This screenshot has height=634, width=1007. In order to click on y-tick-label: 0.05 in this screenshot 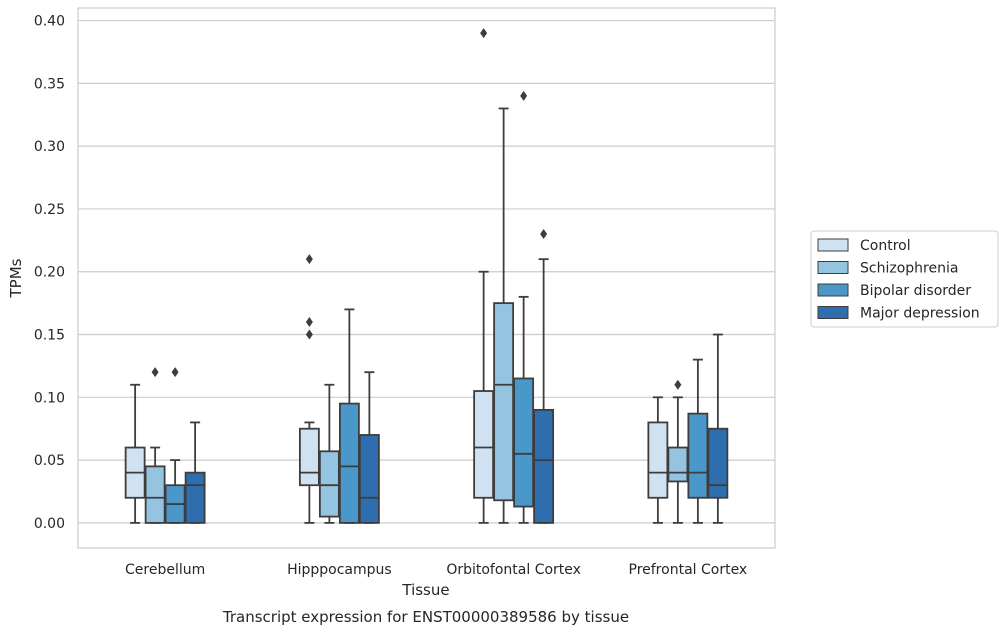, I will do `click(49, 461)`.